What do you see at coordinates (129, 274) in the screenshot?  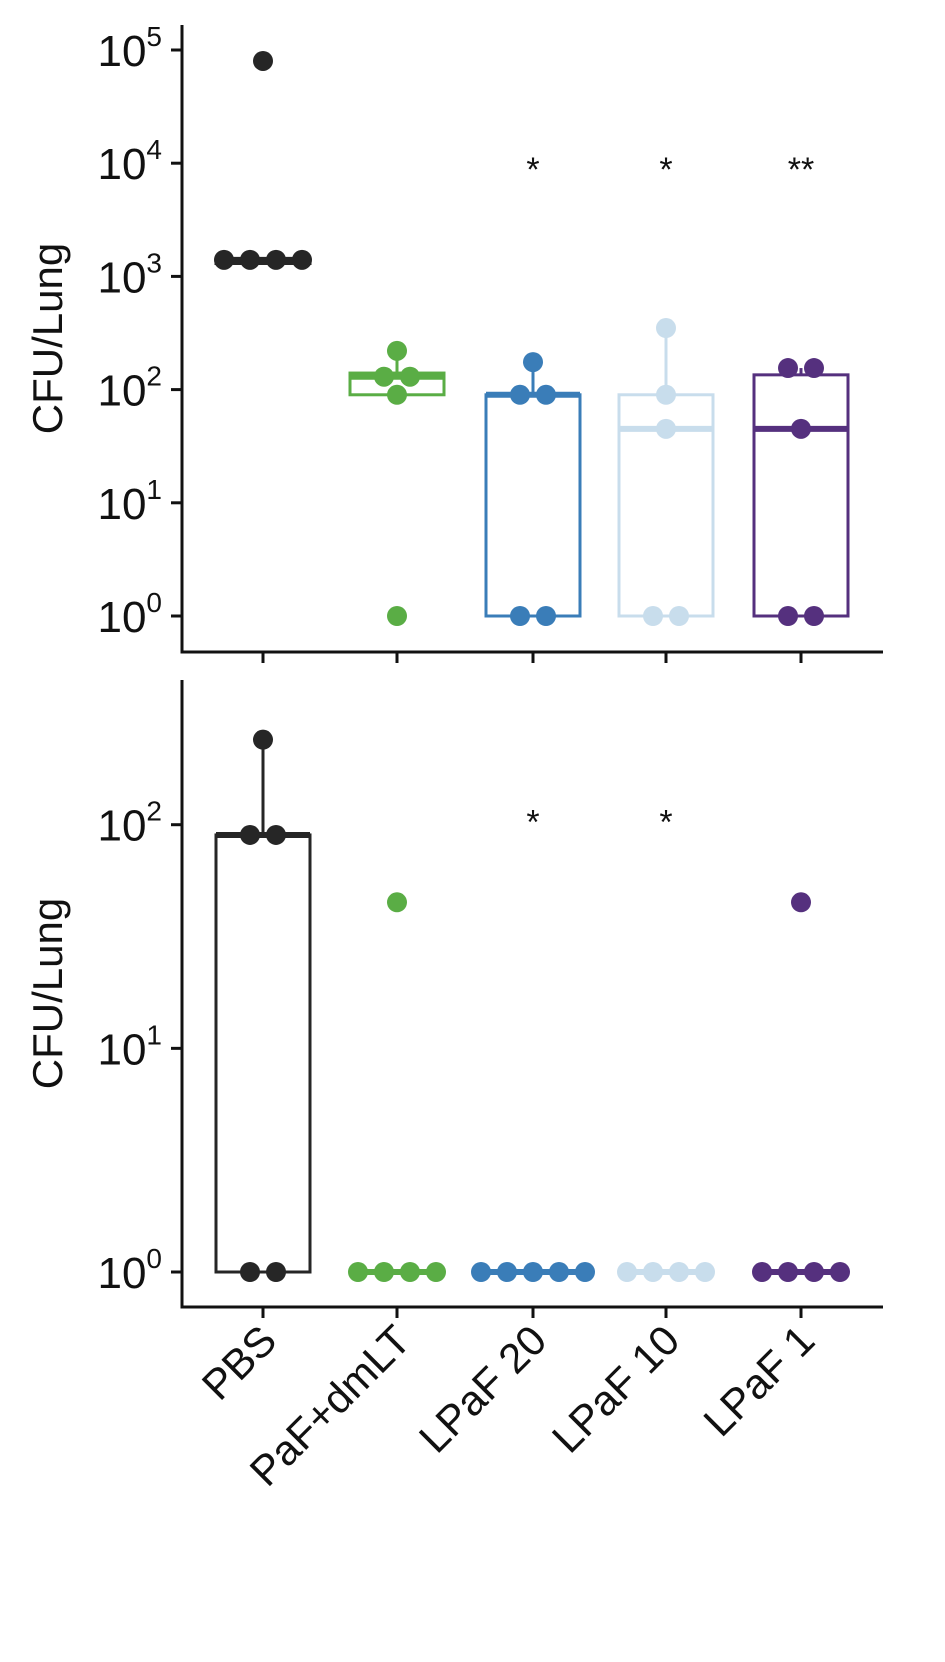 I see `y-tick-label-top-3: 10³` at bounding box center [129, 274].